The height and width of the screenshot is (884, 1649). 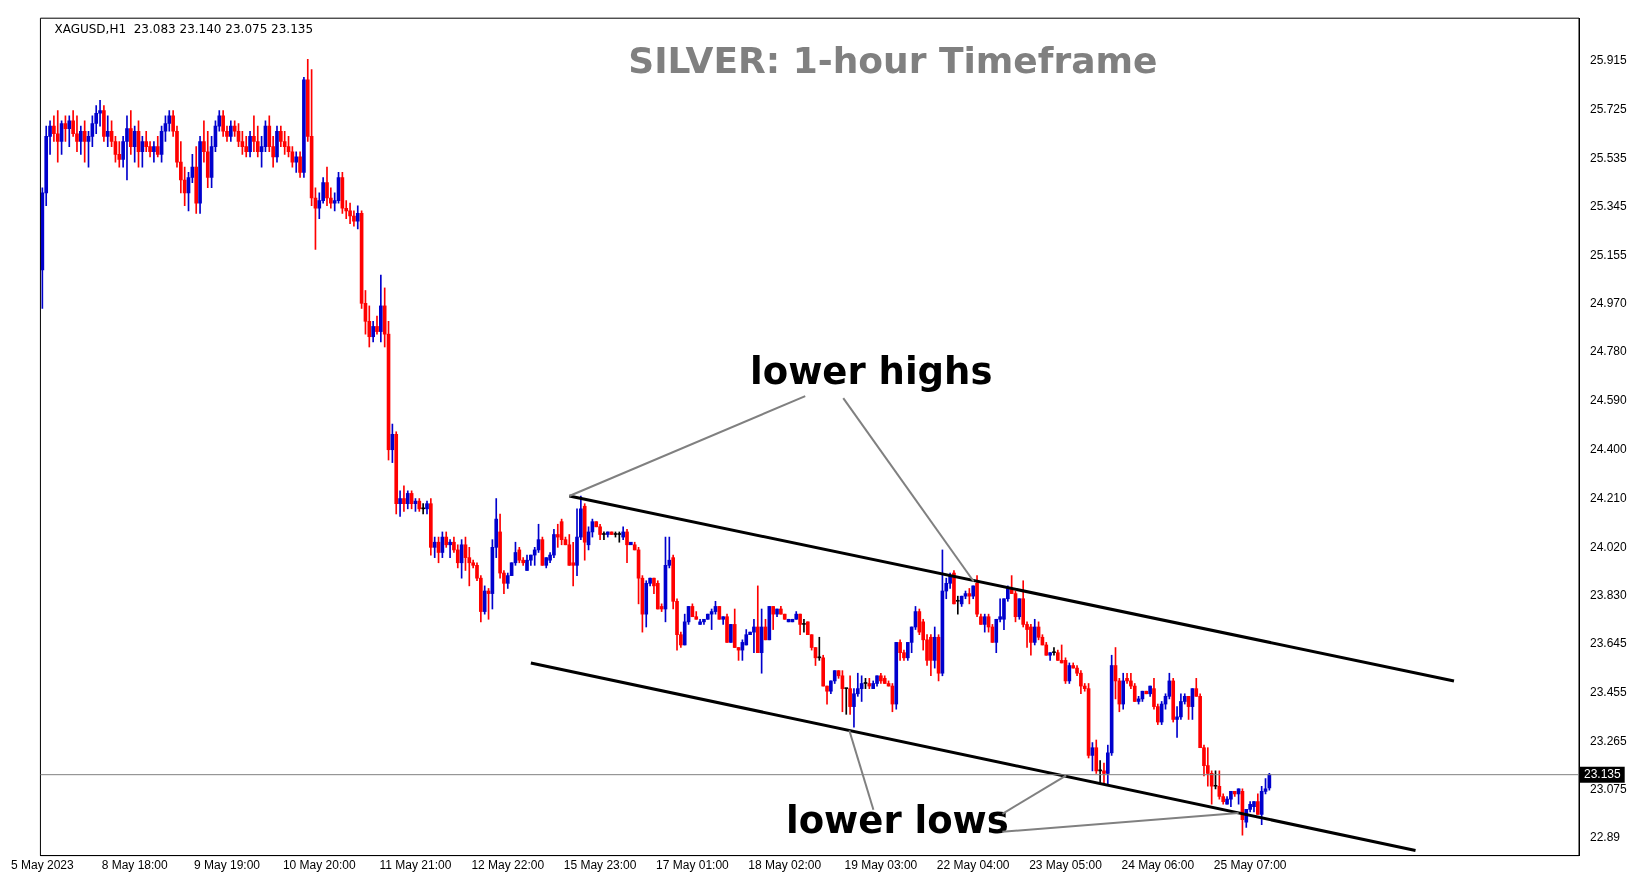 I want to click on y-tick-label: 24.020, so click(x=1609, y=546).